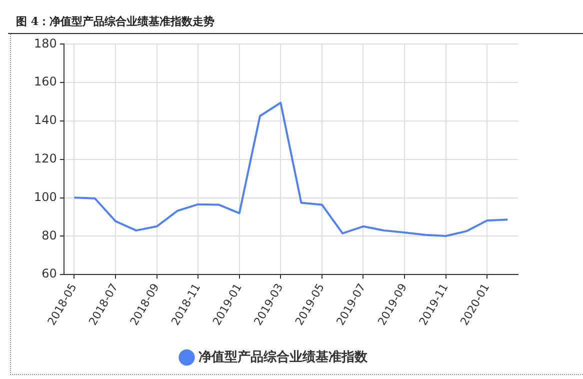  Describe the element at coordinates (45, 120) in the screenshot. I see `y-tick-label: 140` at that location.